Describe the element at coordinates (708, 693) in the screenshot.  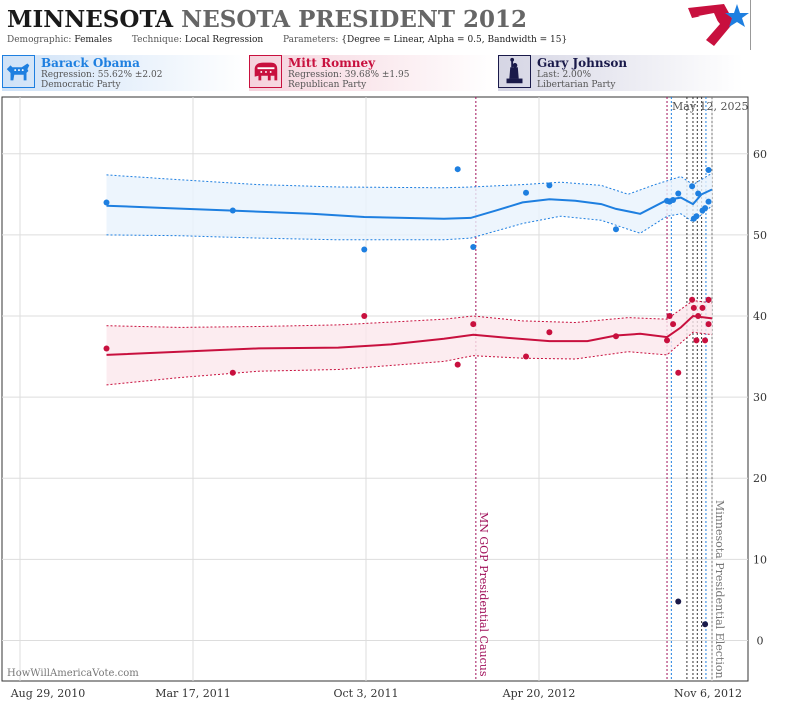
I see `x-tick-label: Nov 6, 2012` at that location.